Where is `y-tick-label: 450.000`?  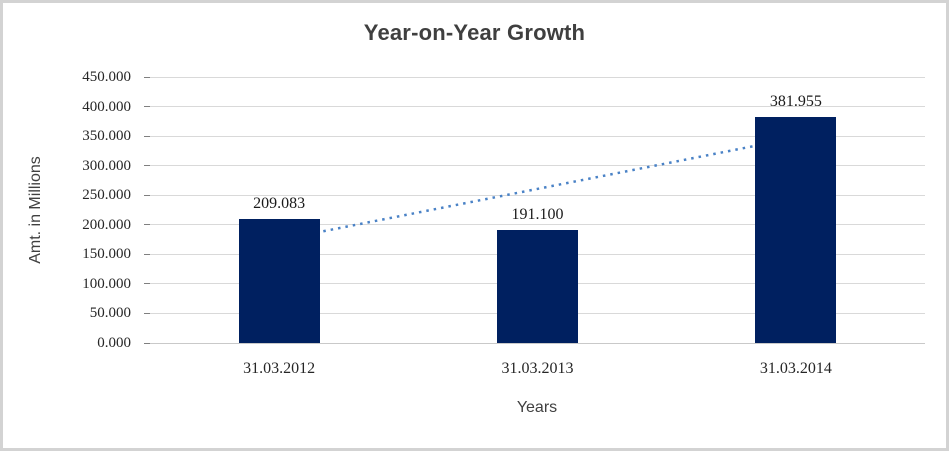 y-tick-label: 450.000 is located at coordinates (106, 77).